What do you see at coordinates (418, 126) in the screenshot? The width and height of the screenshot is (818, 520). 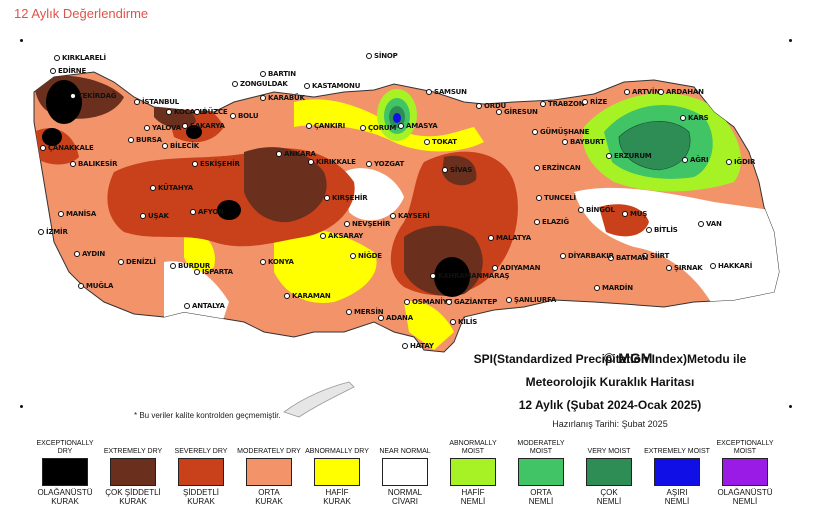 I see `city-label: AMASYA` at bounding box center [418, 126].